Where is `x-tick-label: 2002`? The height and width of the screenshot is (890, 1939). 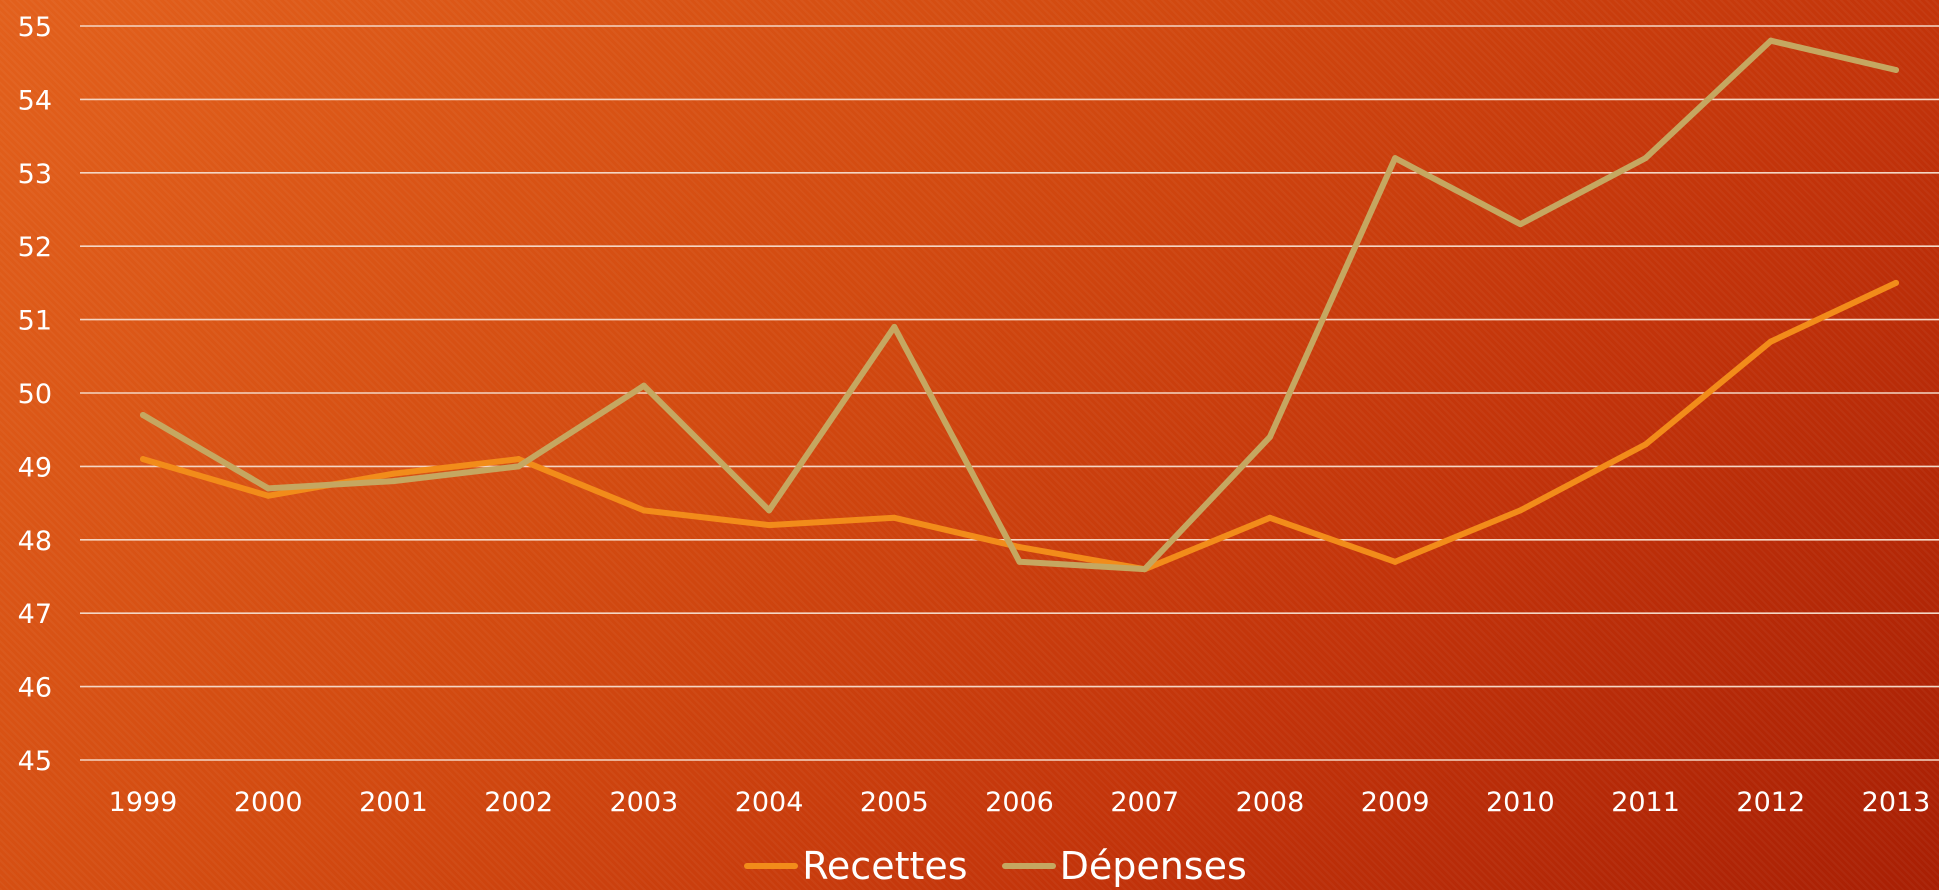
x-tick-label: 2002 is located at coordinates (518, 802).